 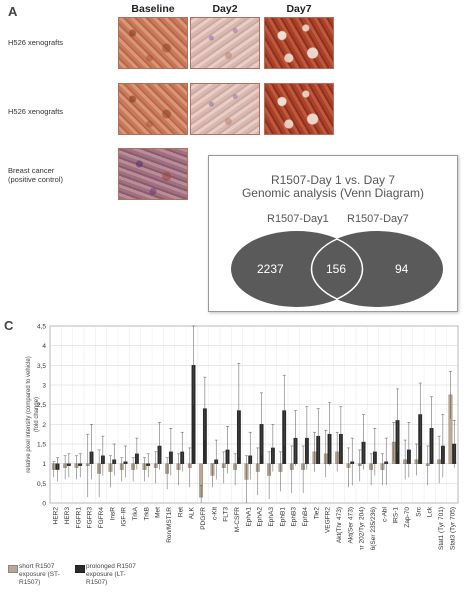 What do you see at coordinates (396, 515) in the screenshot?
I see `x-tick-label: IRS-1` at bounding box center [396, 515].